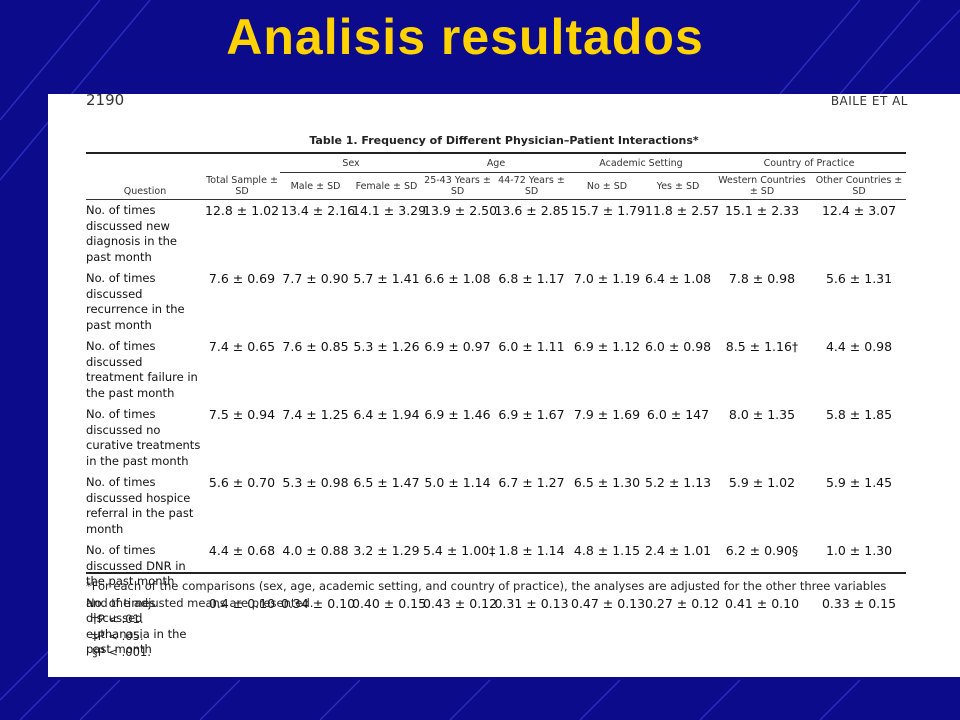 The image size is (960, 720). What do you see at coordinates (386, 550) in the screenshot?
I see `cell-value: 3.2 ± 1.29` at bounding box center [386, 550].